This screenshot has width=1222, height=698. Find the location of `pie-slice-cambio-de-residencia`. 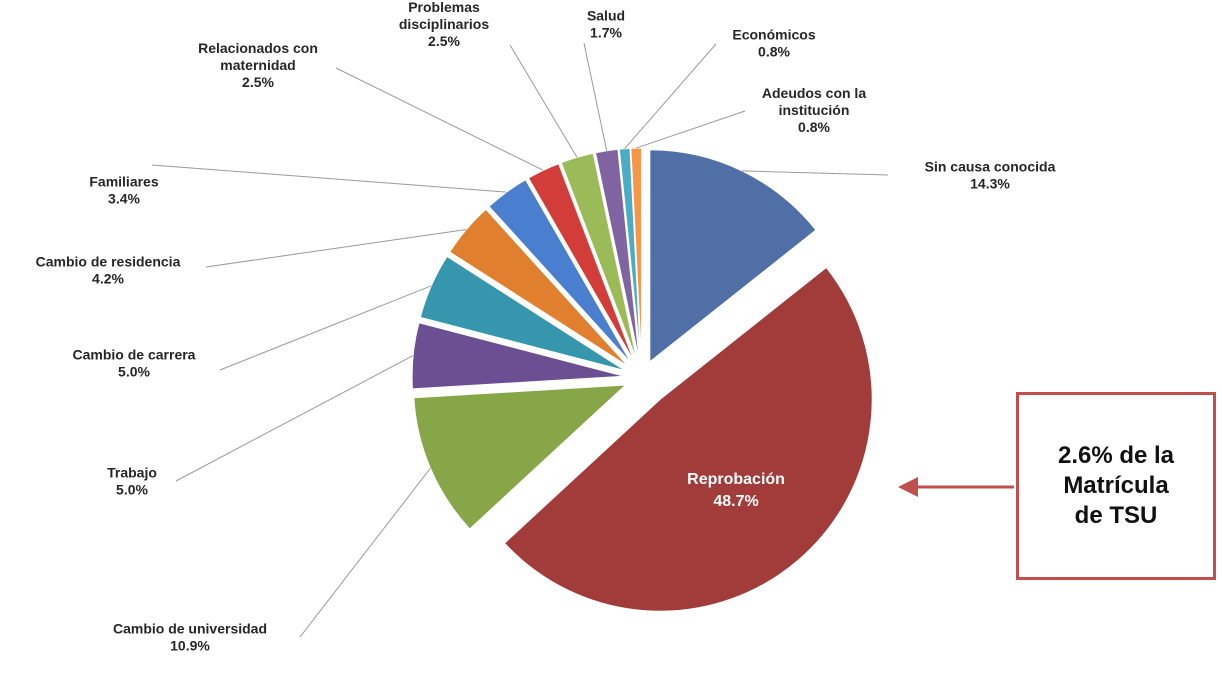

pie-slice-cambio-de-residencia is located at coordinates (539, 287).